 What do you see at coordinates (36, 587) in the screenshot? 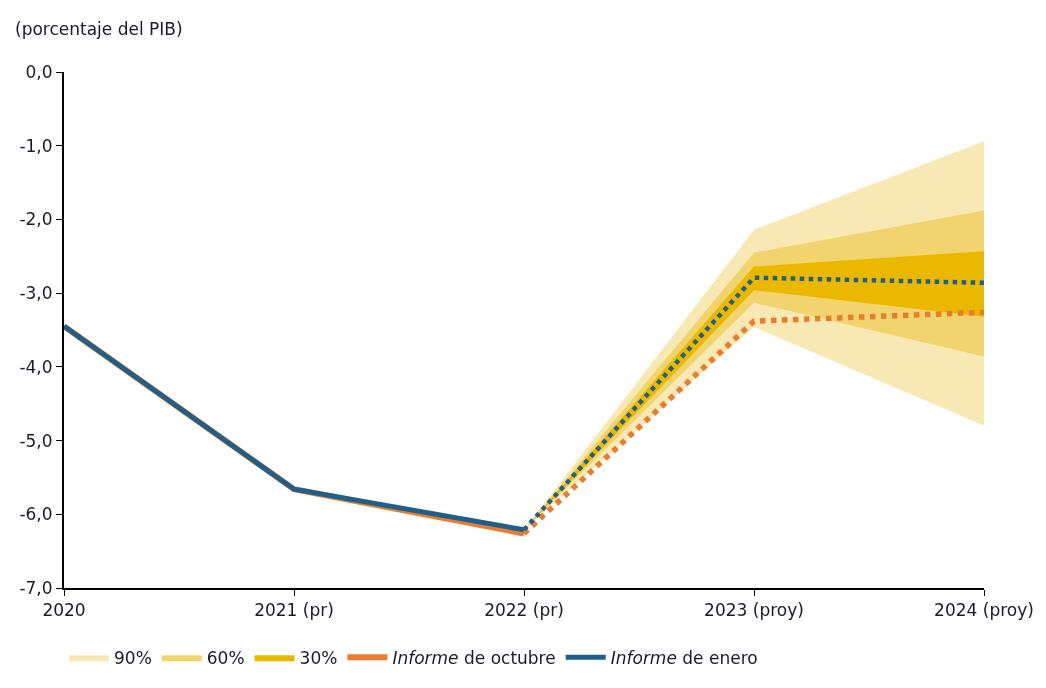
I see `y-tick-label: -7,0` at bounding box center [36, 587].